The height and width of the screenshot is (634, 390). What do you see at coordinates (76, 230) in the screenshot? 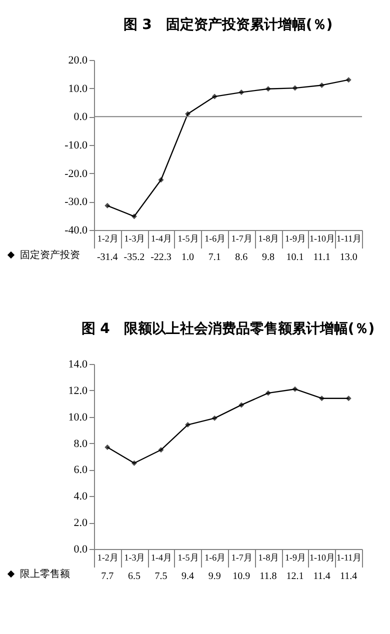
I see `y-tick-label: -40.0` at bounding box center [76, 230].